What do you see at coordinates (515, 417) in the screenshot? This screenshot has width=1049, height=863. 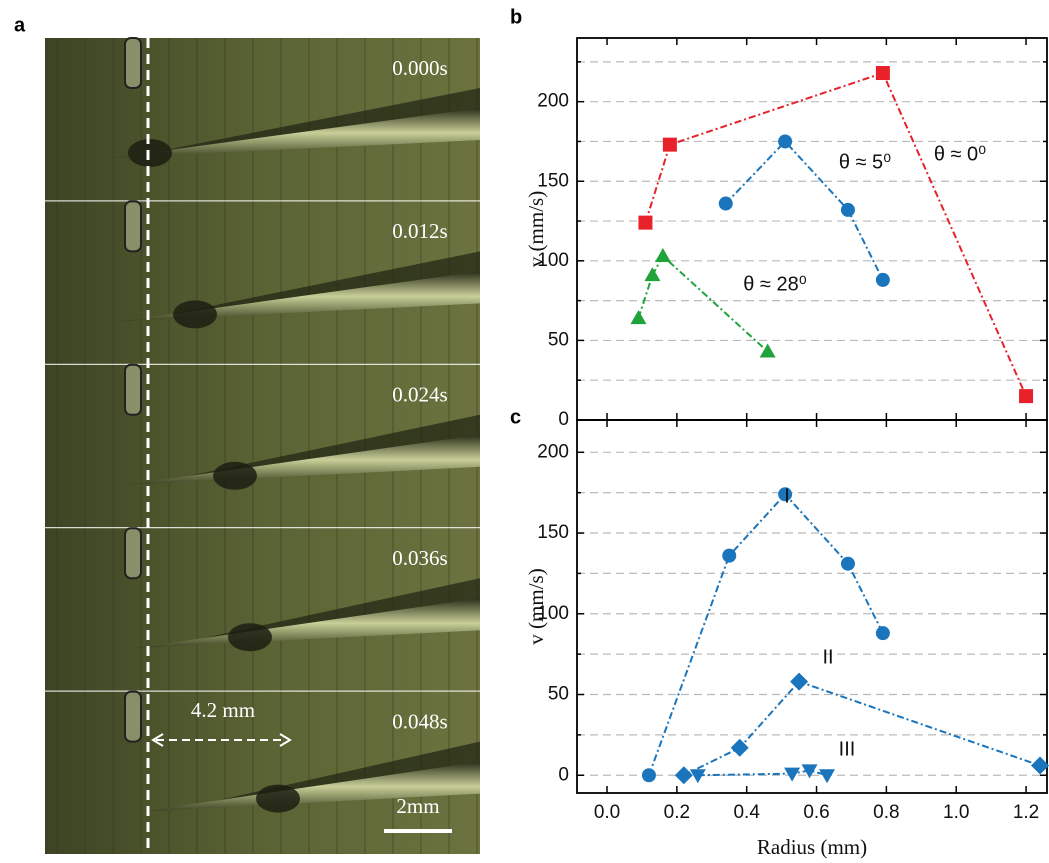 I see `panel-label: c` at bounding box center [515, 417].